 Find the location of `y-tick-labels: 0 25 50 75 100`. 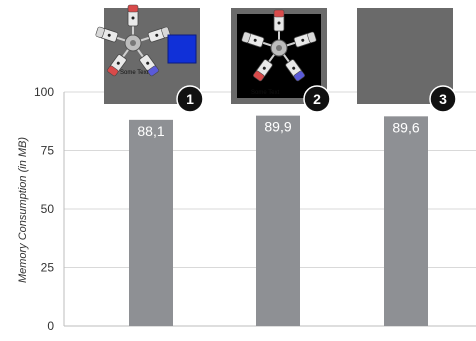

y-tick-labels: 0 25 50 75 100 is located at coordinates (44, 209).